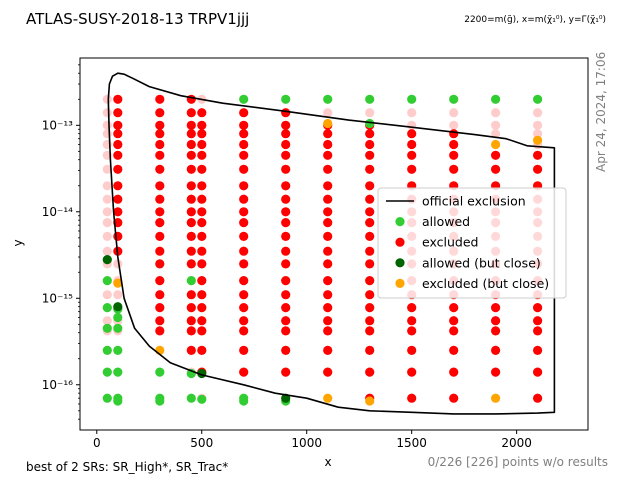 The height and width of the screenshot is (480, 640). Describe the element at coordinates (472, 243) in the screenshot. I see `legend-box` at that location.